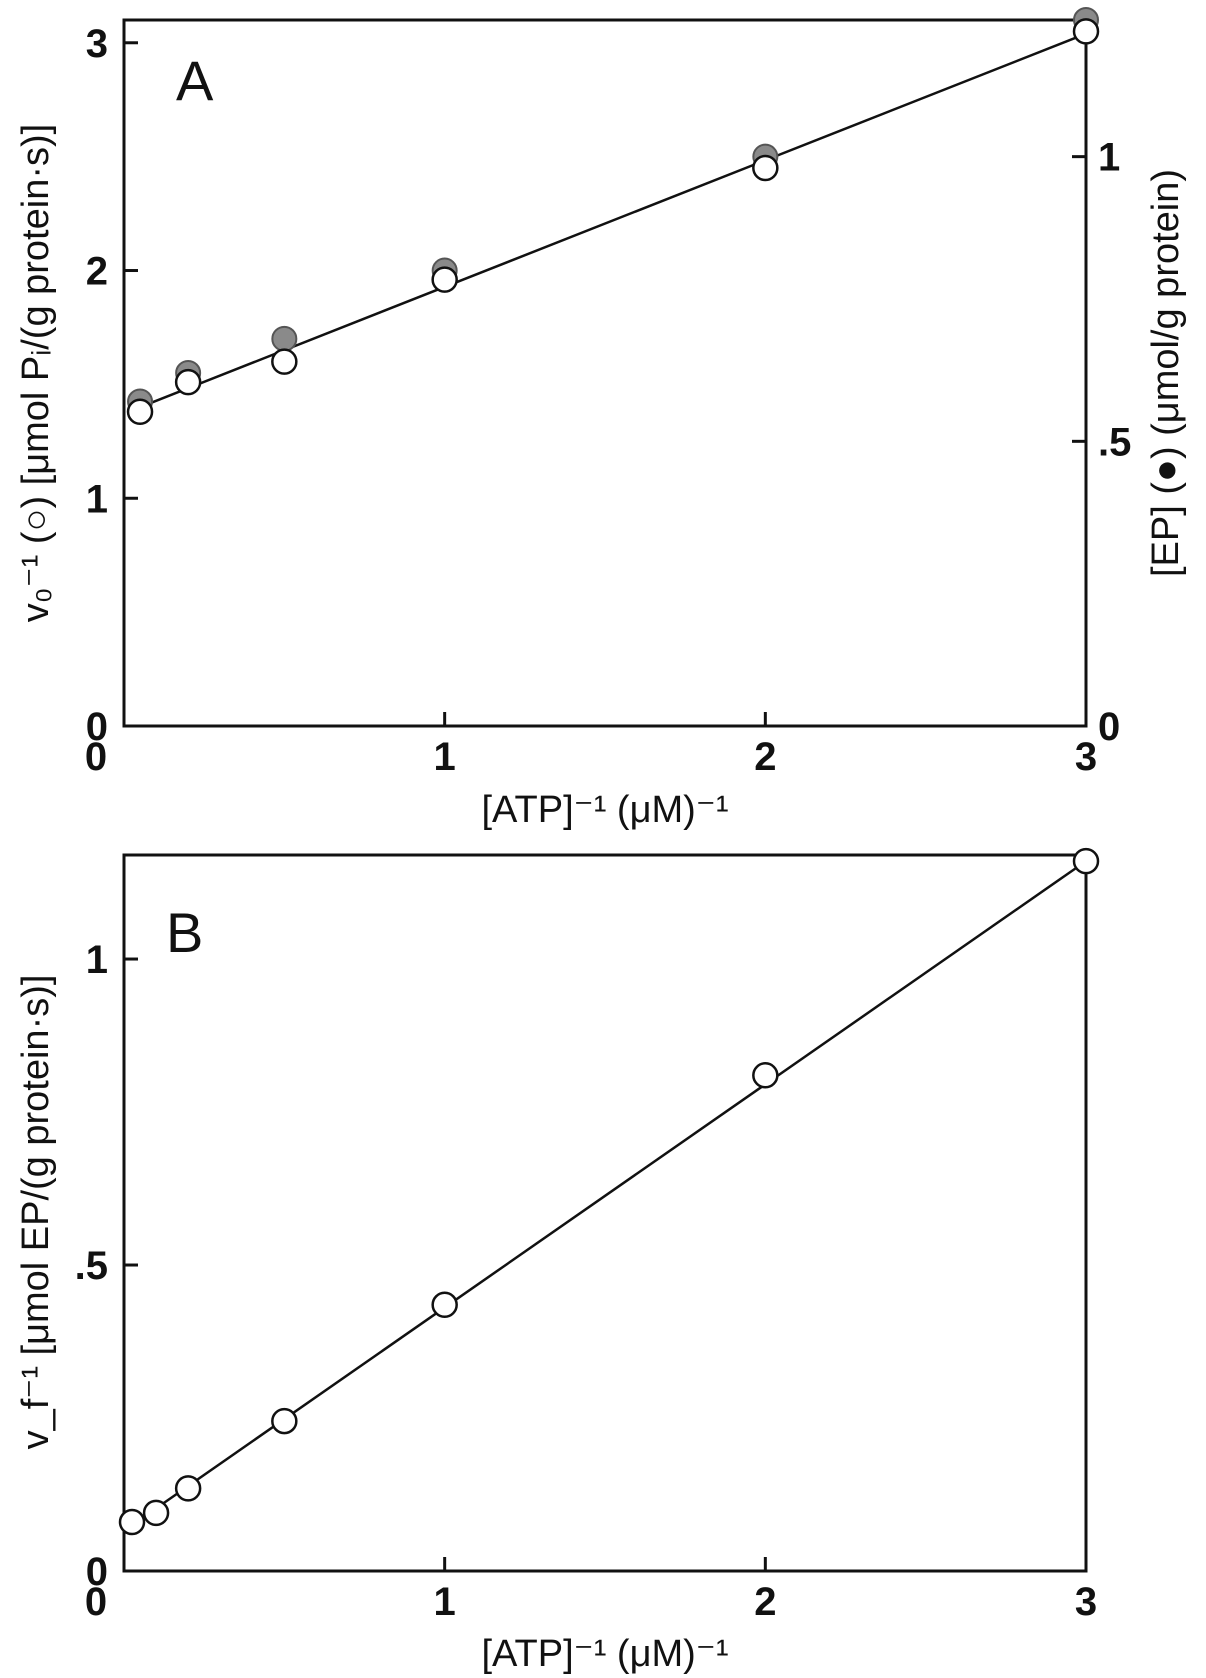 The width and height of the screenshot is (1206, 1678). What do you see at coordinates (184, 932) in the screenshot?
I see `panel-b-label: B` at bounding box center [184, 932].